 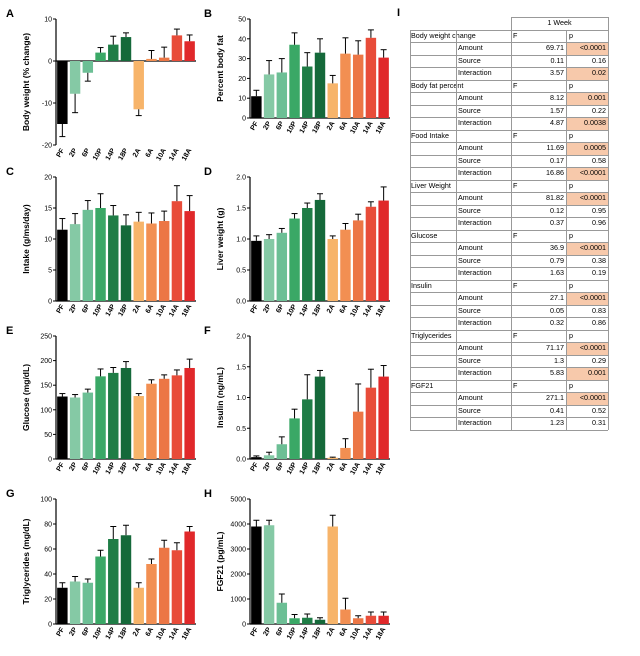 What do you see at coordinates (280, 308) in the screenshot?
I see `category-label-D: 6P` at bounding box center [280, 308].